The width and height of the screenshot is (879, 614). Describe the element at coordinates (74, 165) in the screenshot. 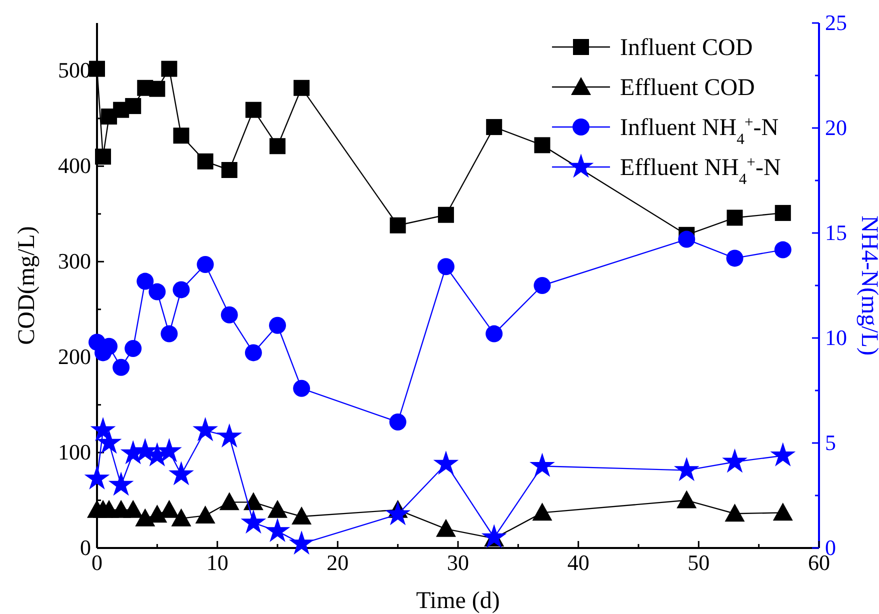

I see `y-tick-label: 400` at that location.